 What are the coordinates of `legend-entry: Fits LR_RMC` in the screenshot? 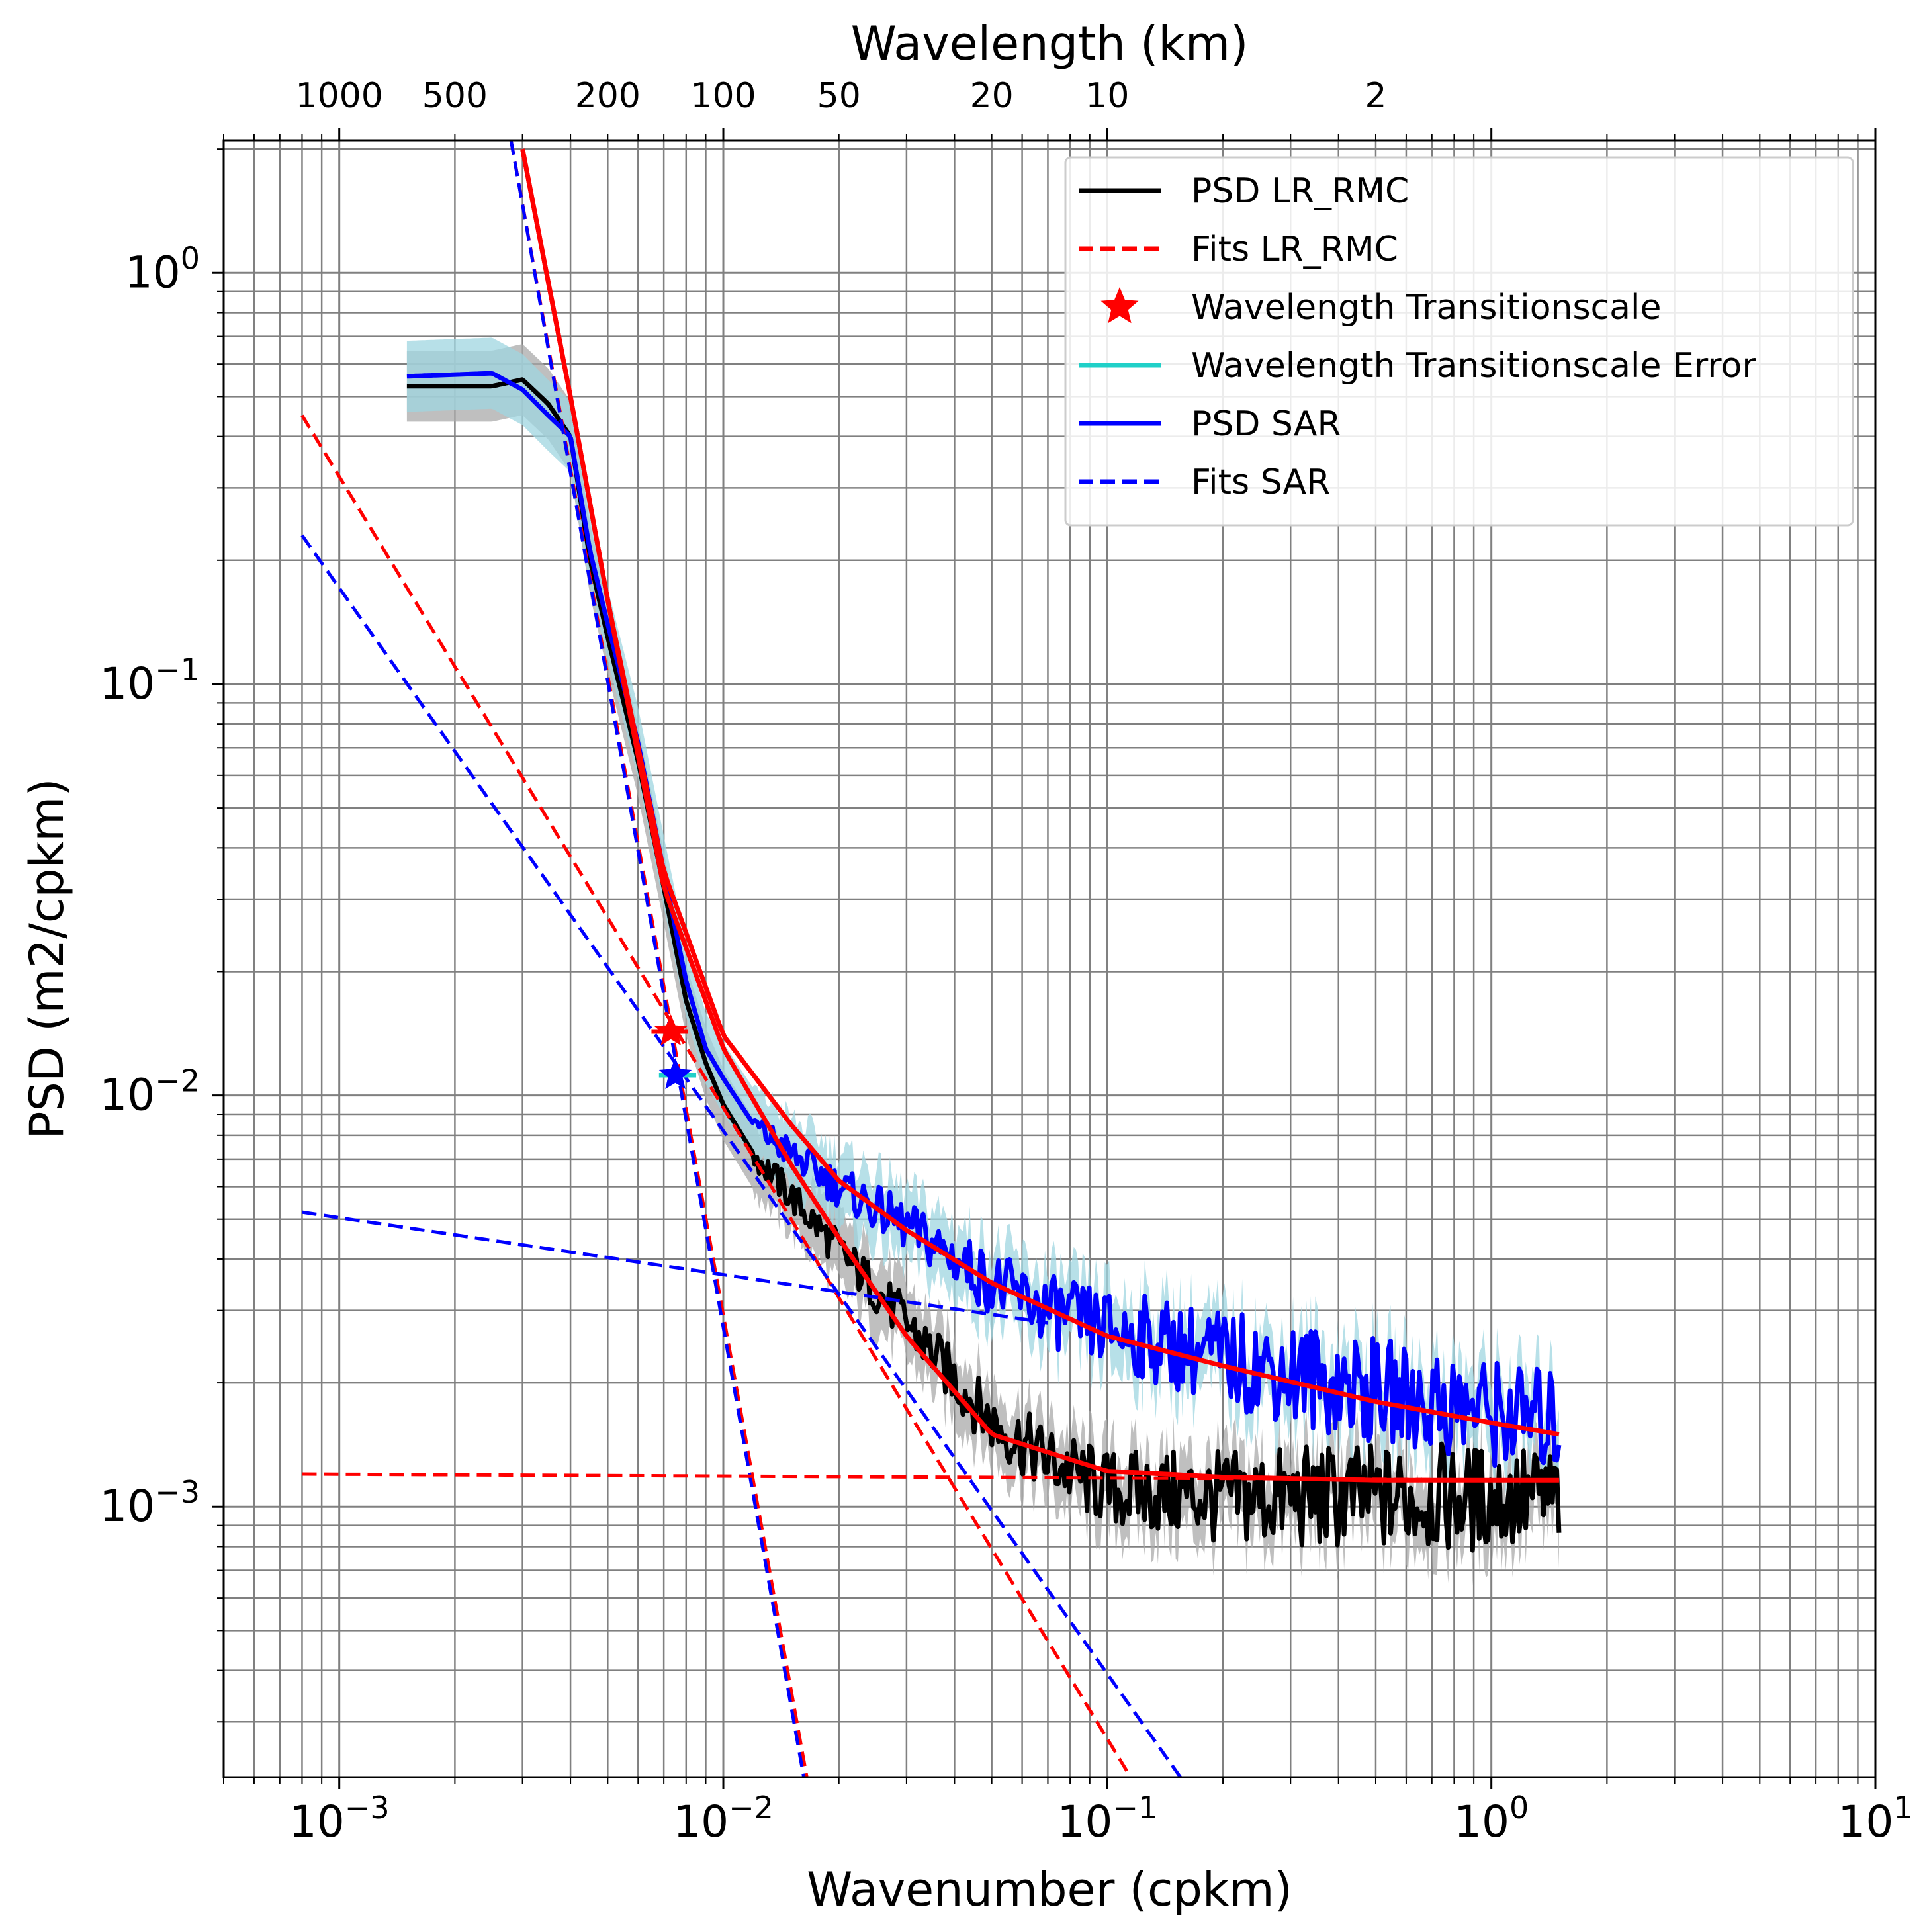 It's located at (1238, 249).